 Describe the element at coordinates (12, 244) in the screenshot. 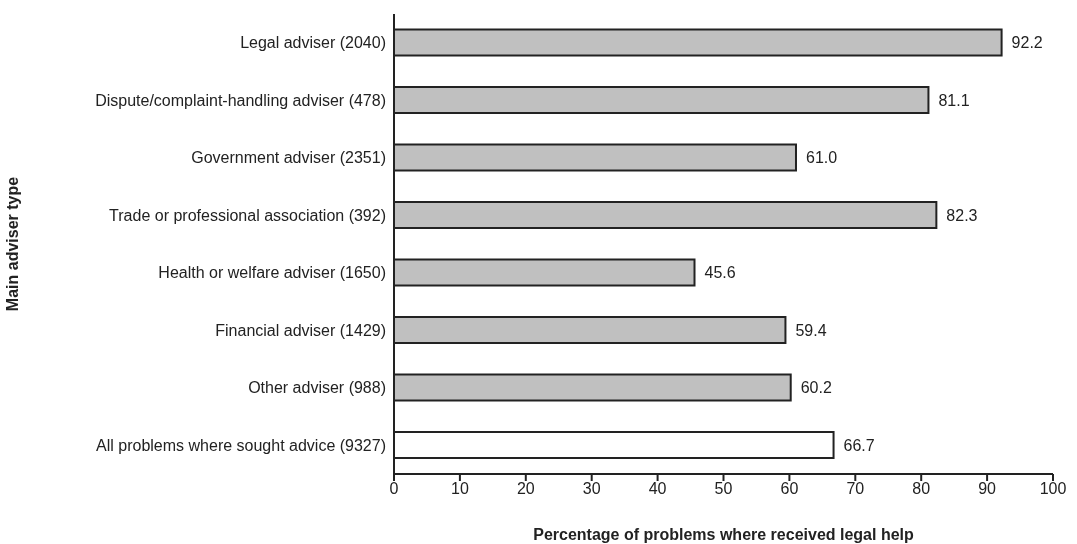

I see `y-axis-title: Main adviser type` at that location.